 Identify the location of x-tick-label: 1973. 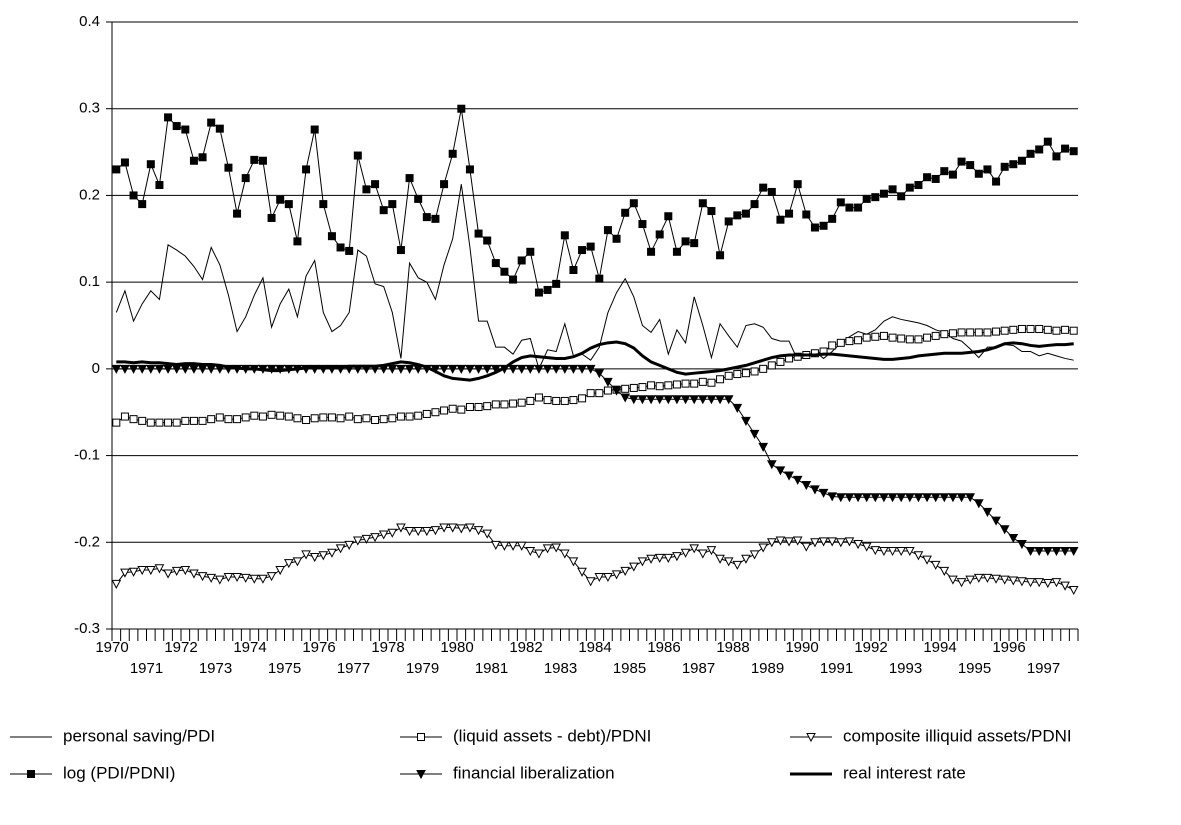
(215, 668).